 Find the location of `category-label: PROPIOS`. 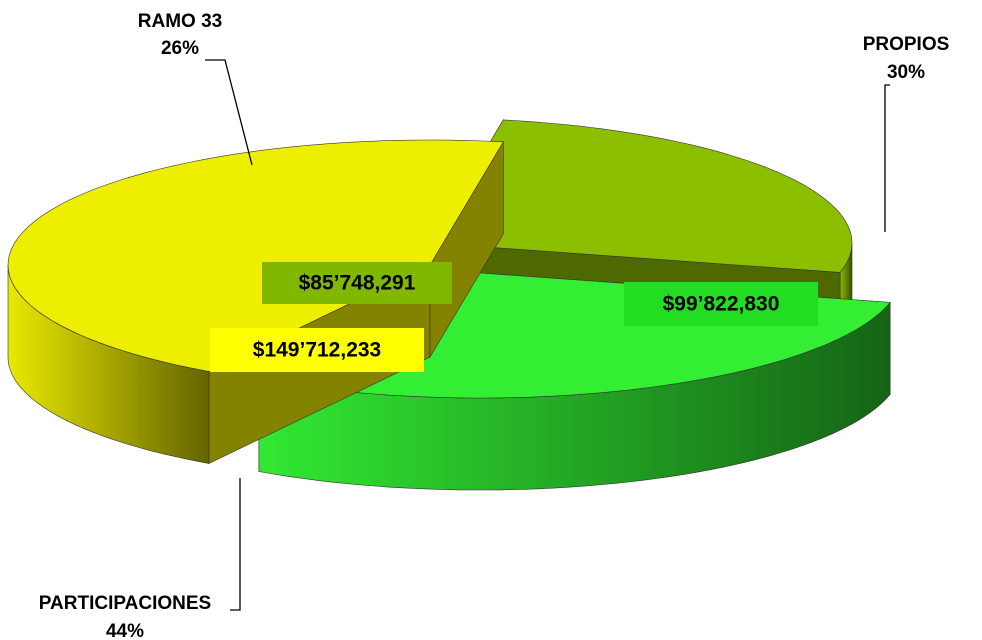

category-label: PROPIOS is located at coordinates (906, 44).